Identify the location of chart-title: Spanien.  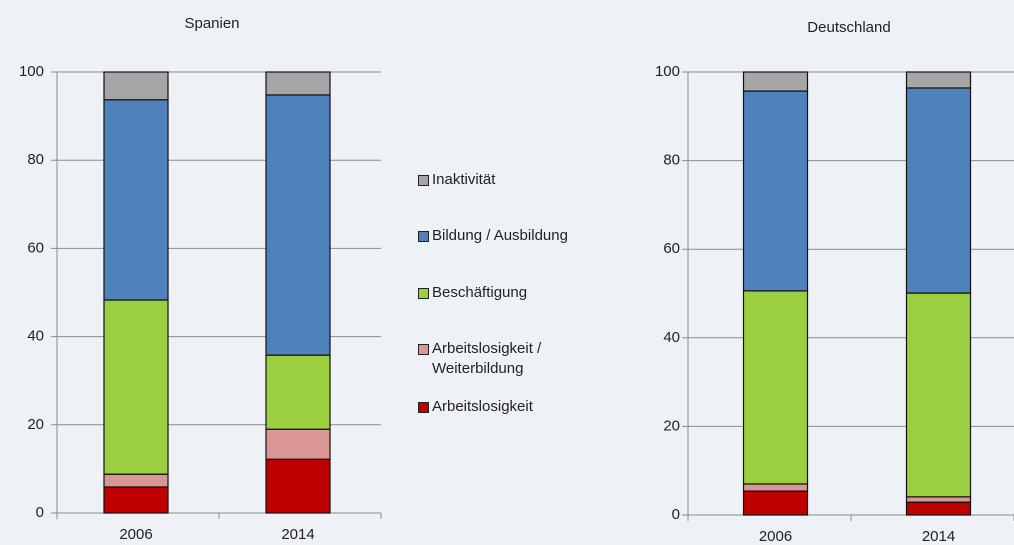
(211, 23).